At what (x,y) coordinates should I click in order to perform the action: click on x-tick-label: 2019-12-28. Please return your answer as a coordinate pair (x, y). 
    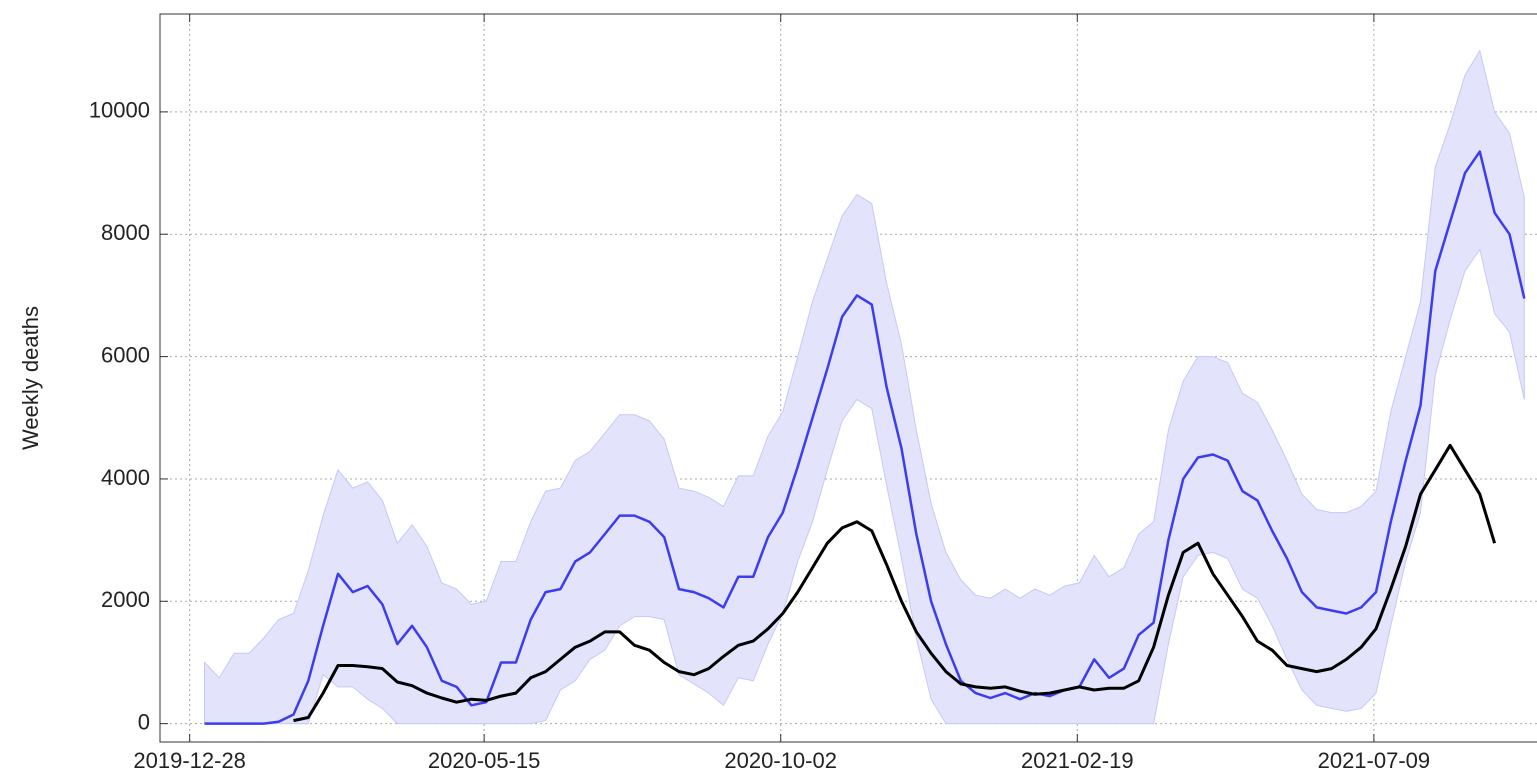
    Looking at the image, I should click on (189, 760).